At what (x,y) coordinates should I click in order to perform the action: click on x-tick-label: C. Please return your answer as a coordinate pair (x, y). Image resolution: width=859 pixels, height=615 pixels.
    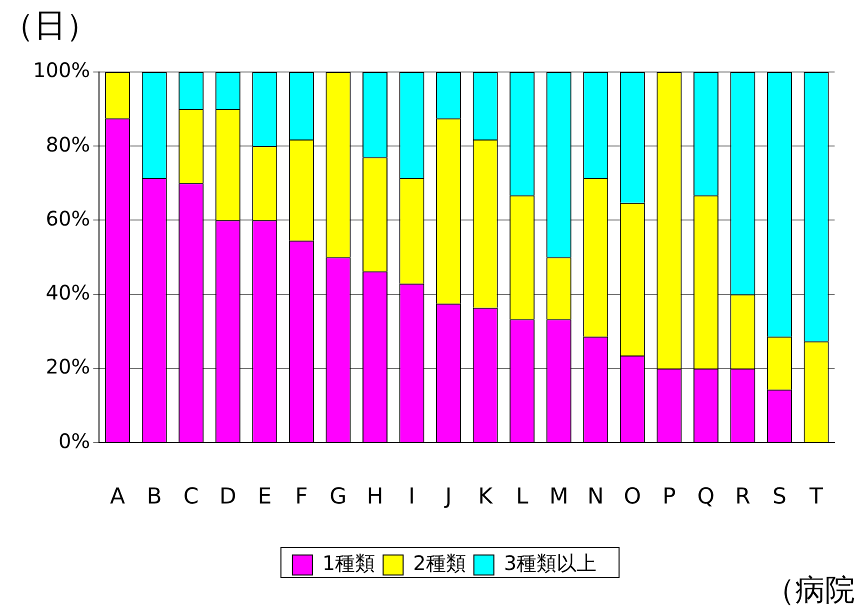
    Looking at the image, I should click on (191, 497).